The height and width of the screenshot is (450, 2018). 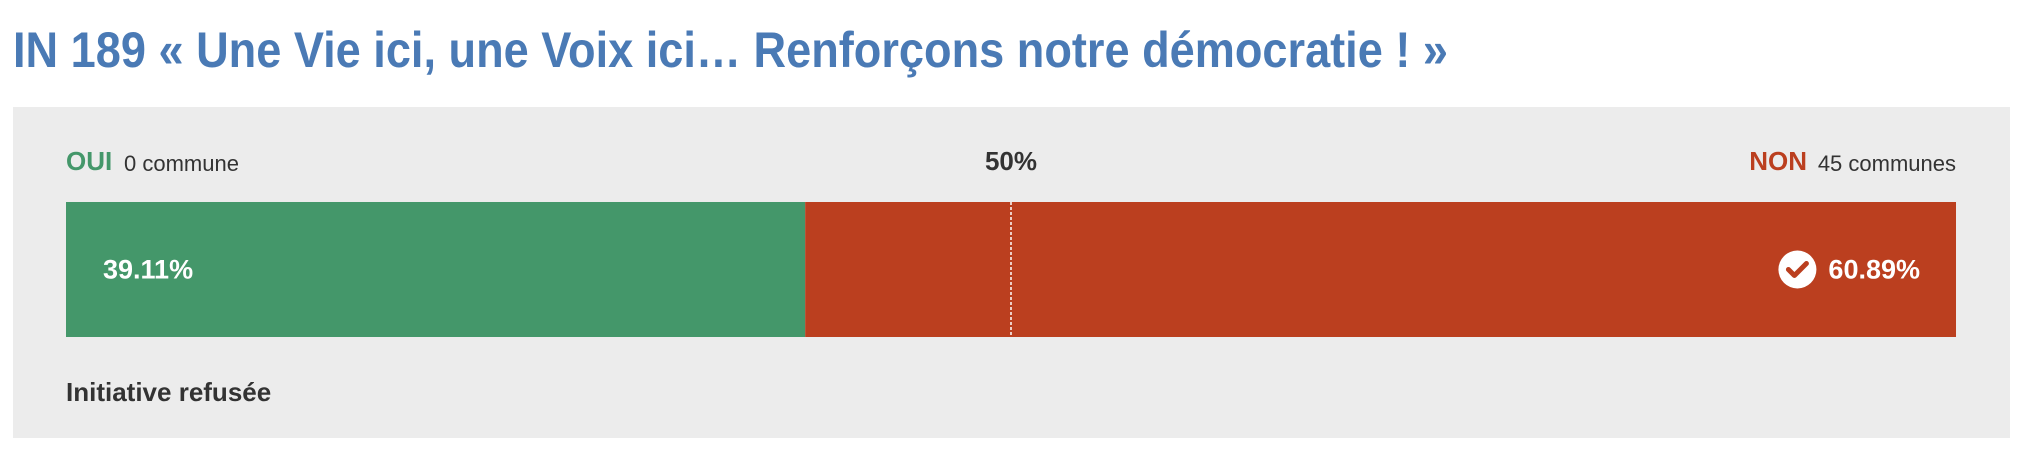 I want to click on tick-label: 50%, so click(x=1011, y=161).